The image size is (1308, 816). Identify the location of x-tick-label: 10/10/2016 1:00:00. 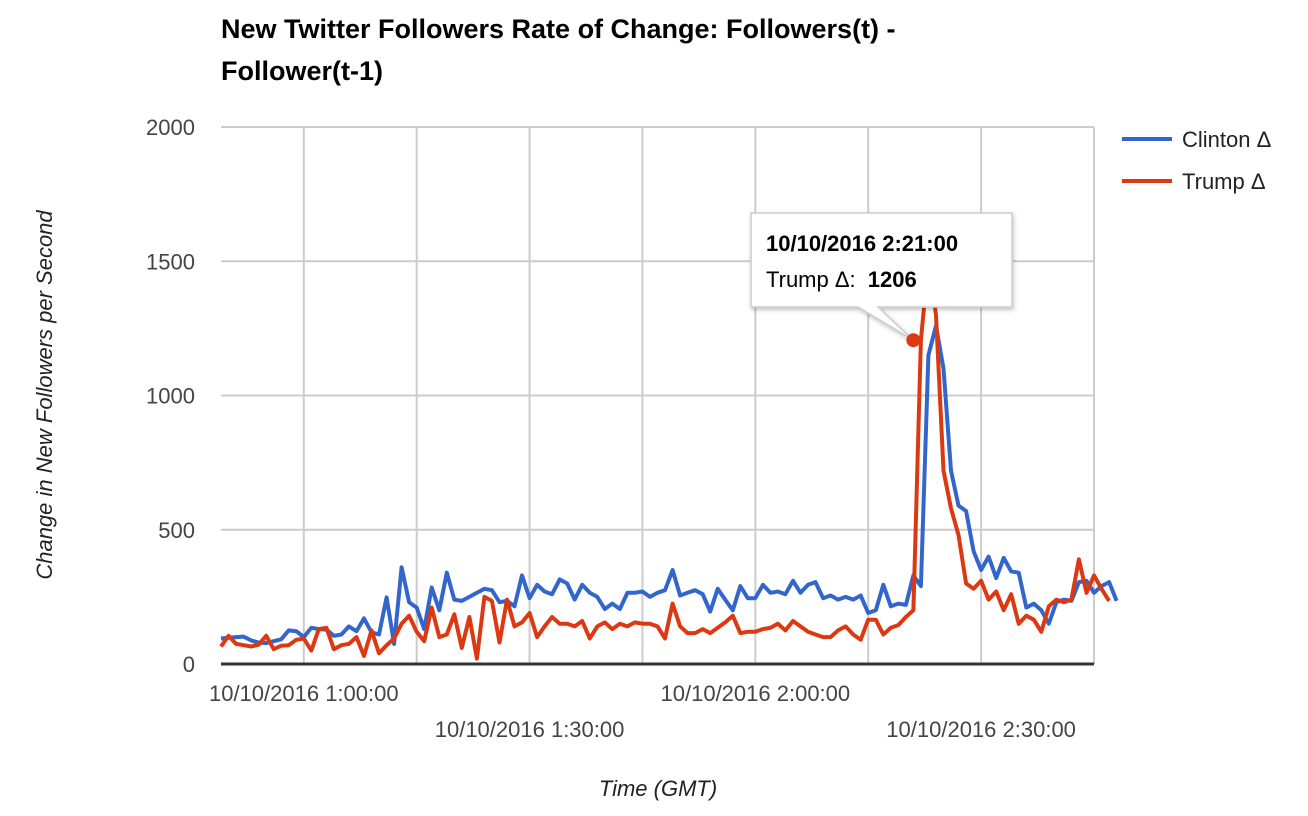
(304, 693).